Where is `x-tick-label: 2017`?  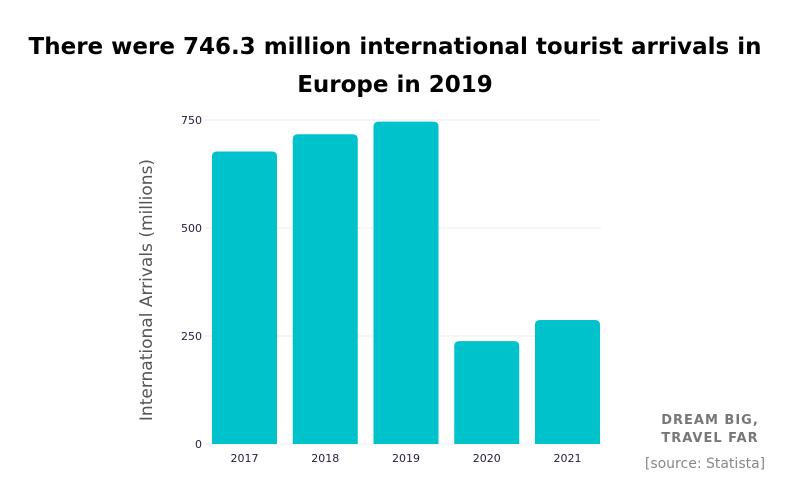 x-tick-label: 2017 is located at coordinates (245, 458).